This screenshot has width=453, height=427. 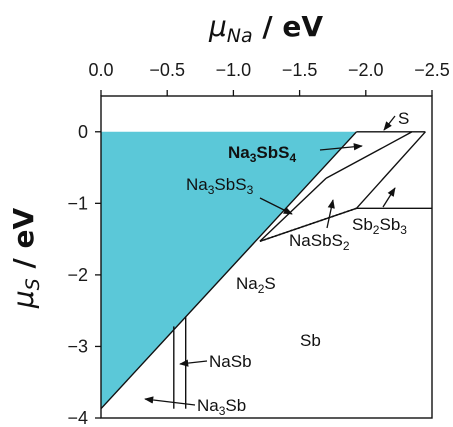 I want to click on x-tick-label: 0.0, so click(x=100, y=70).